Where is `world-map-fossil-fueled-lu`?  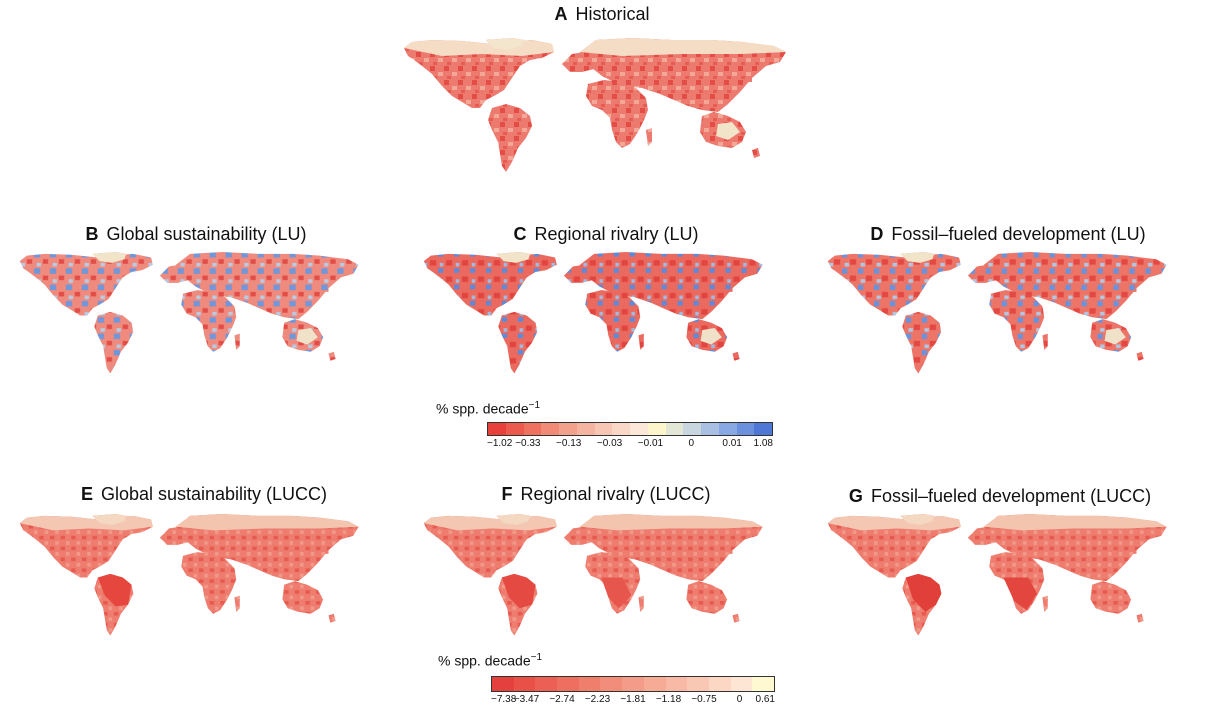
world-map-fossil-fueled-lu is located at coordinates (997, 313).